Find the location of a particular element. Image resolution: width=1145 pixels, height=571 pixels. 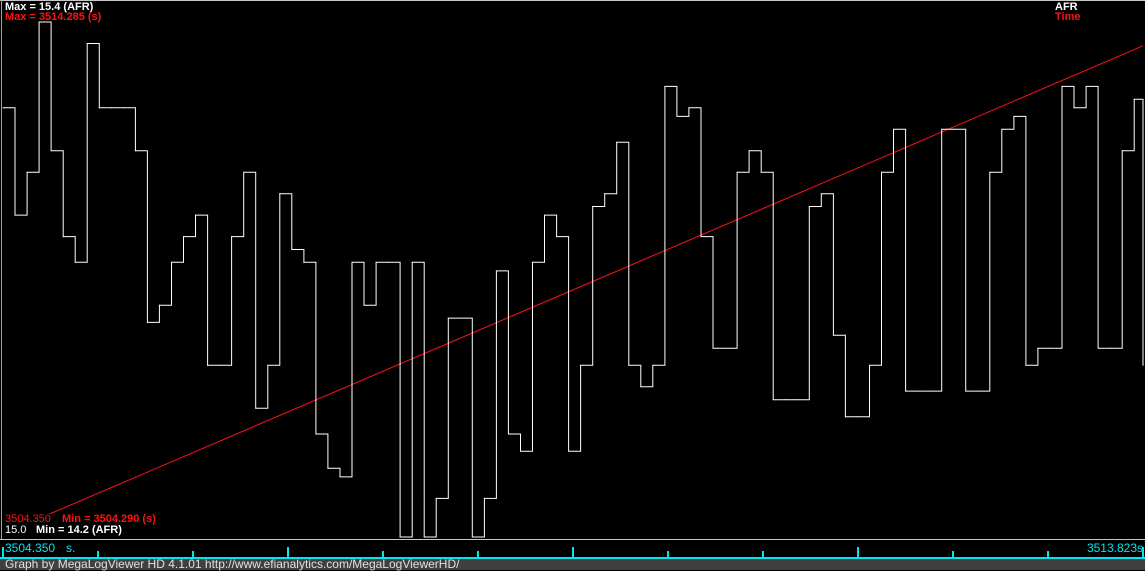

time-max-label: Max = 3514.285 (s) is located at coordinates (53, 17).